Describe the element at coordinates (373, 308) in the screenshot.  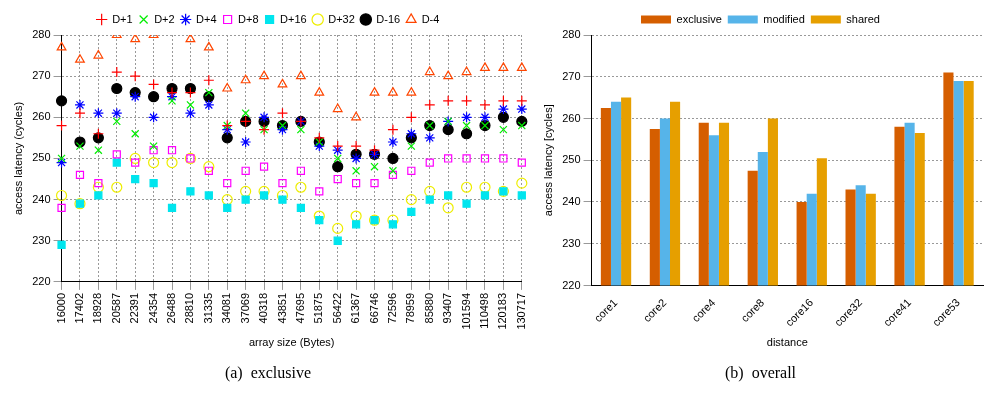
I see `x-tick-label: 66746` at that location.